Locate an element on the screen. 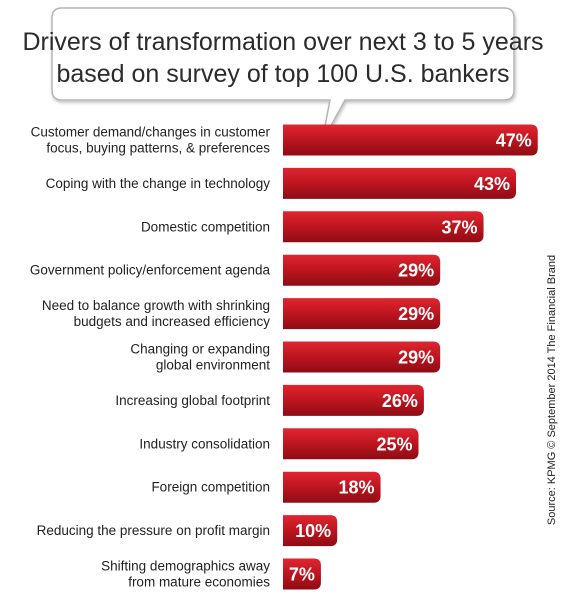  value-label-4: 29% is located at coordinates (416, 314).